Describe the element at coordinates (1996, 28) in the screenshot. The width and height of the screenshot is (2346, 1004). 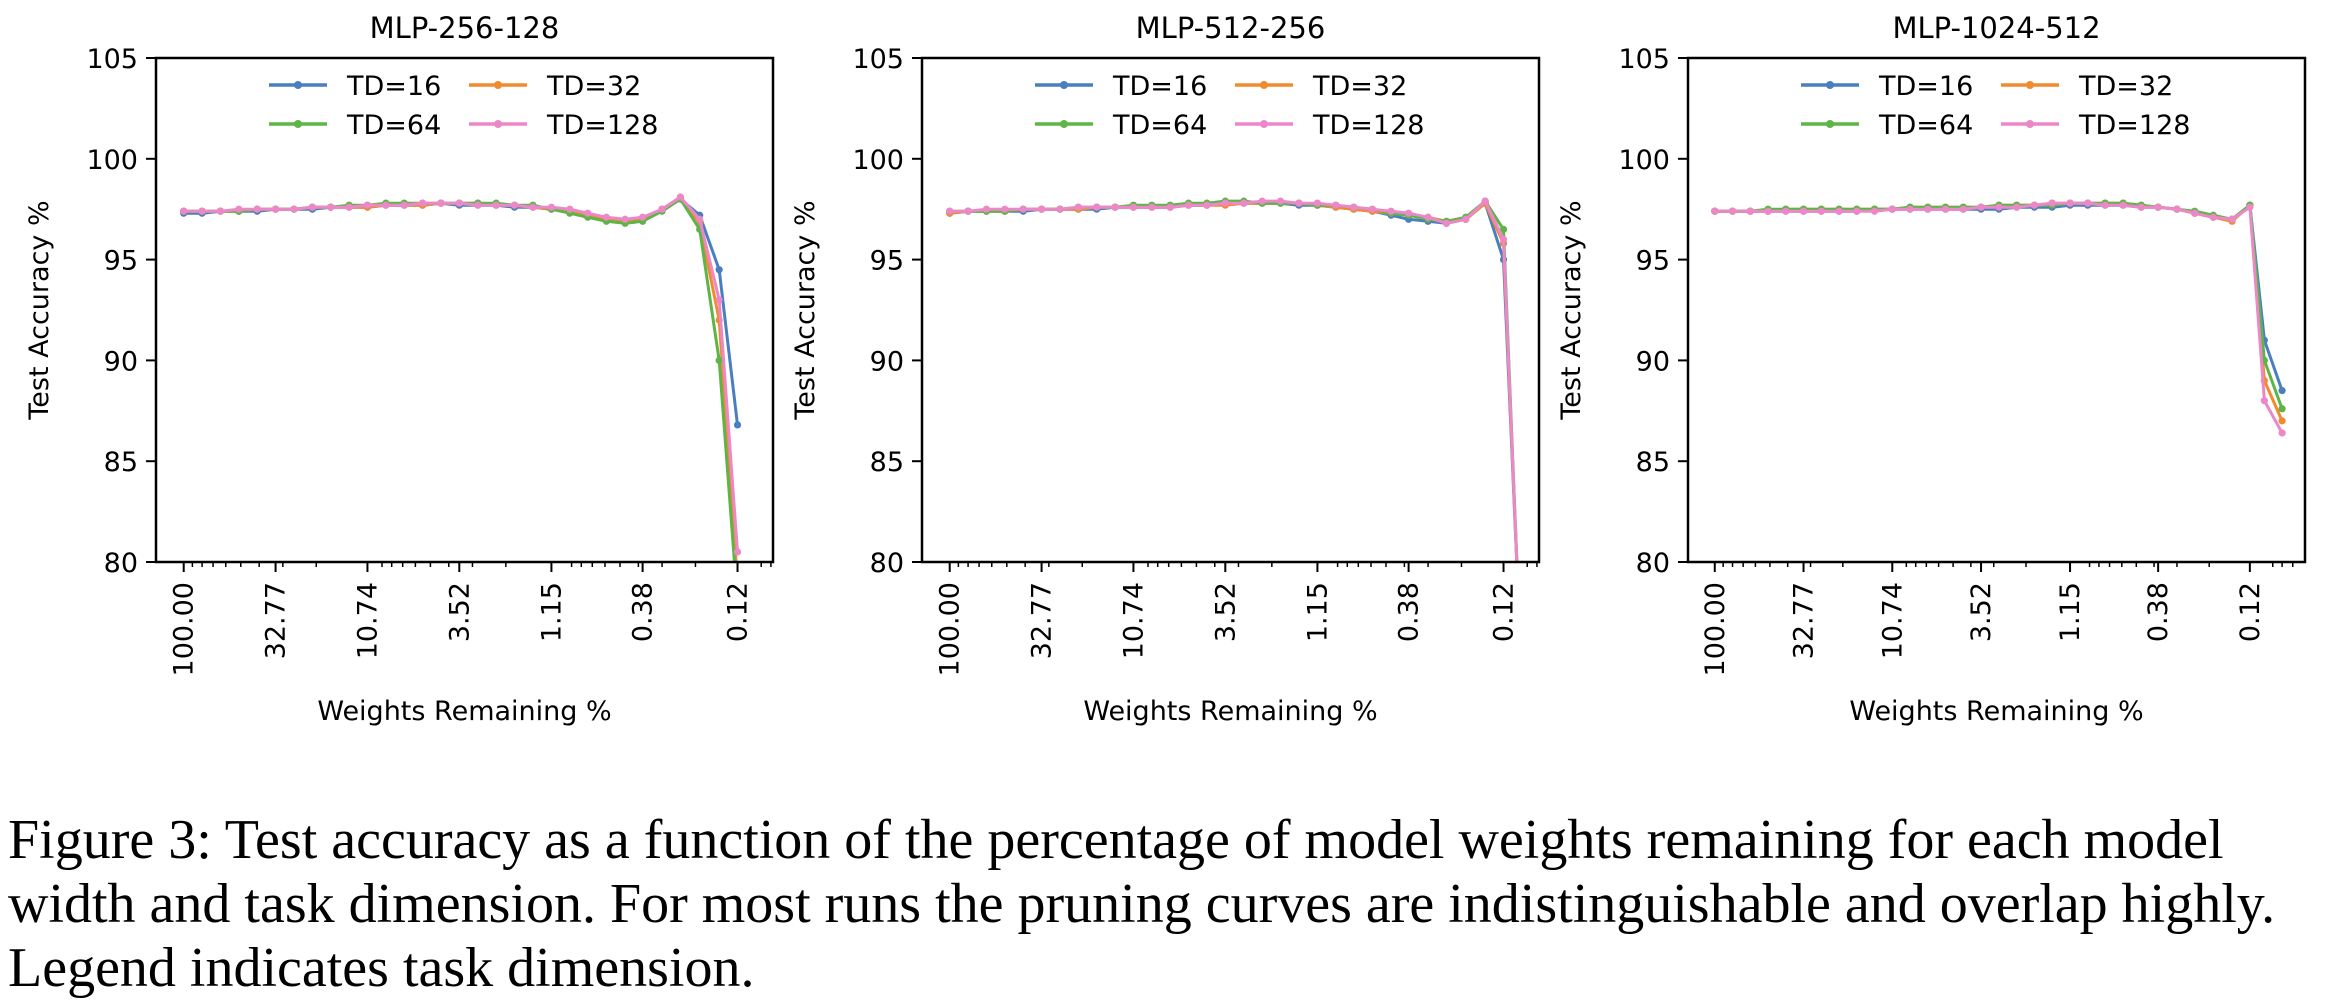
I see `chart-title: MLP-1024-512` at that location.